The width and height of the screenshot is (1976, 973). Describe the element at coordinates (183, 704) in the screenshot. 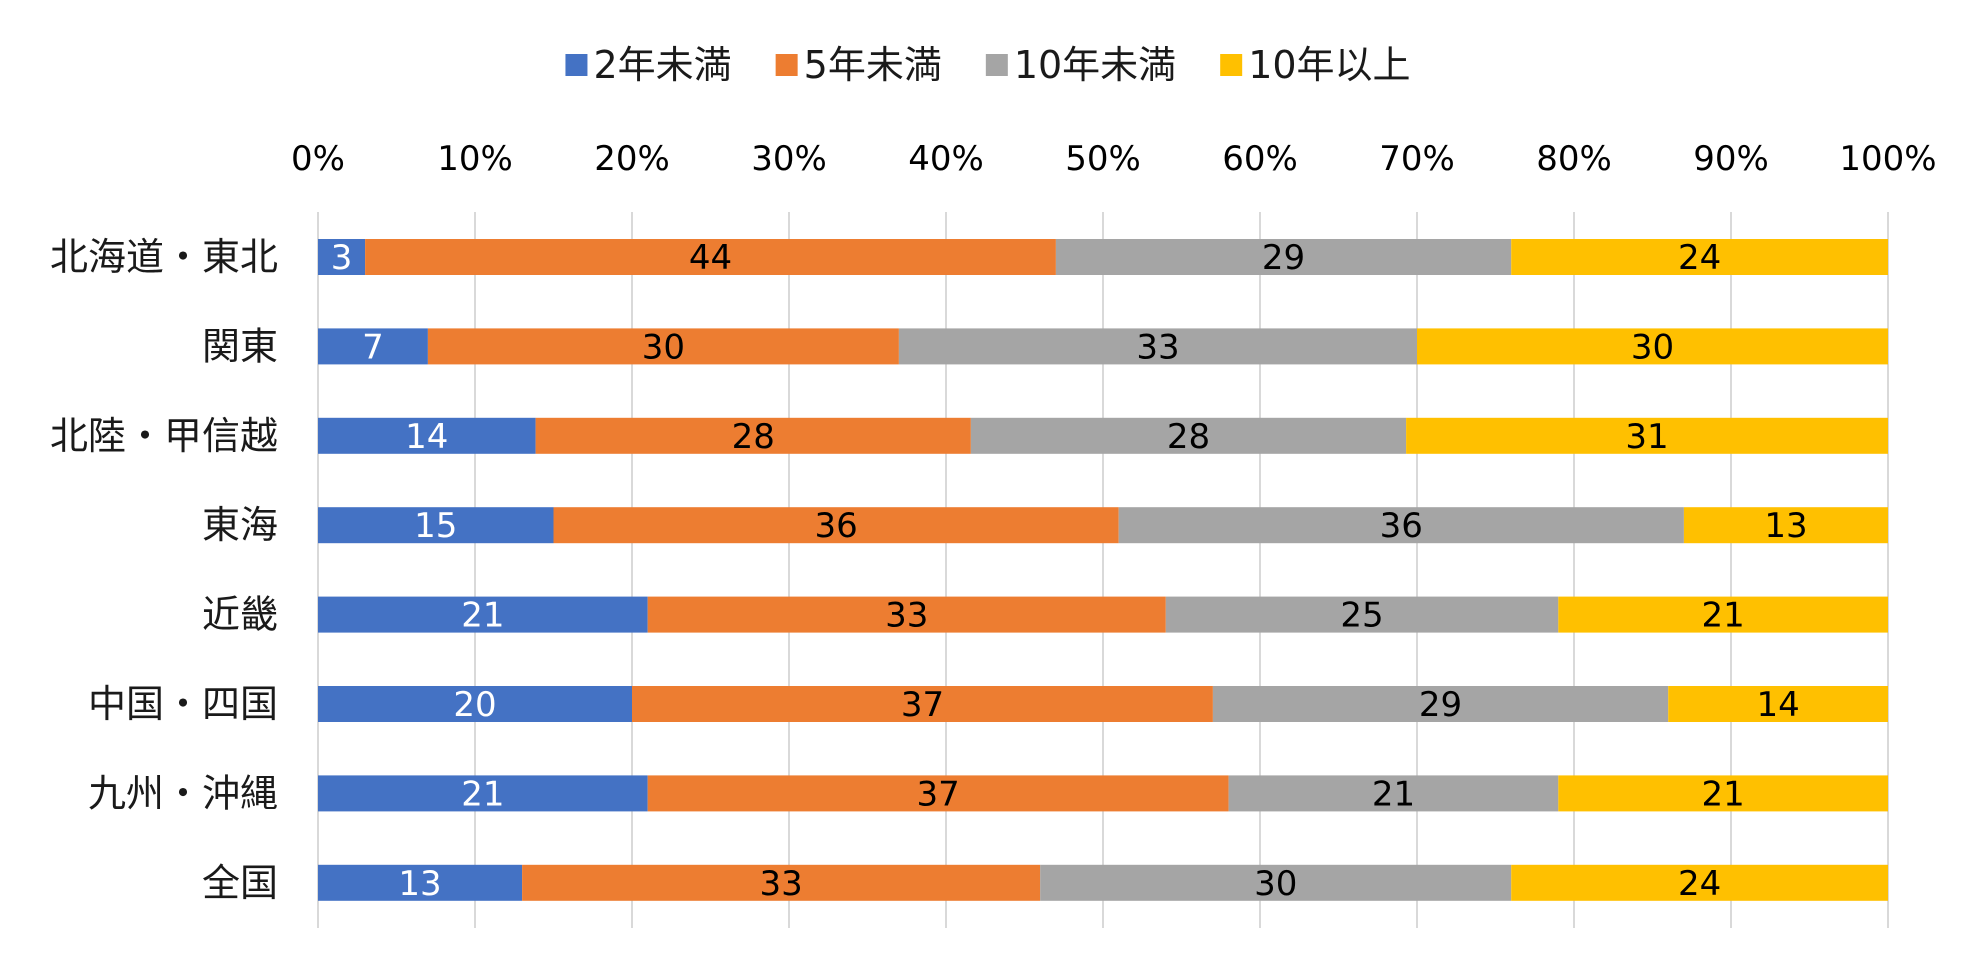

I see `category-label: 中国・四国` at that location.